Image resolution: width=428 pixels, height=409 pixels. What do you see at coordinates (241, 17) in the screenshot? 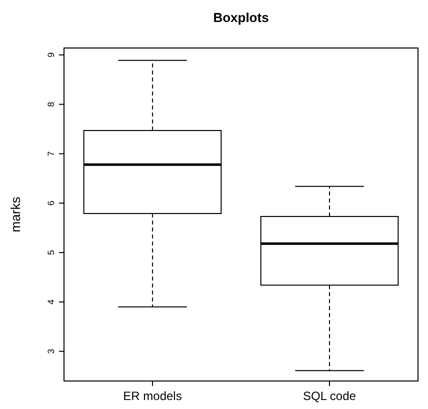
I see `chart-title: Boxplots` at bounding box center [241, 17].